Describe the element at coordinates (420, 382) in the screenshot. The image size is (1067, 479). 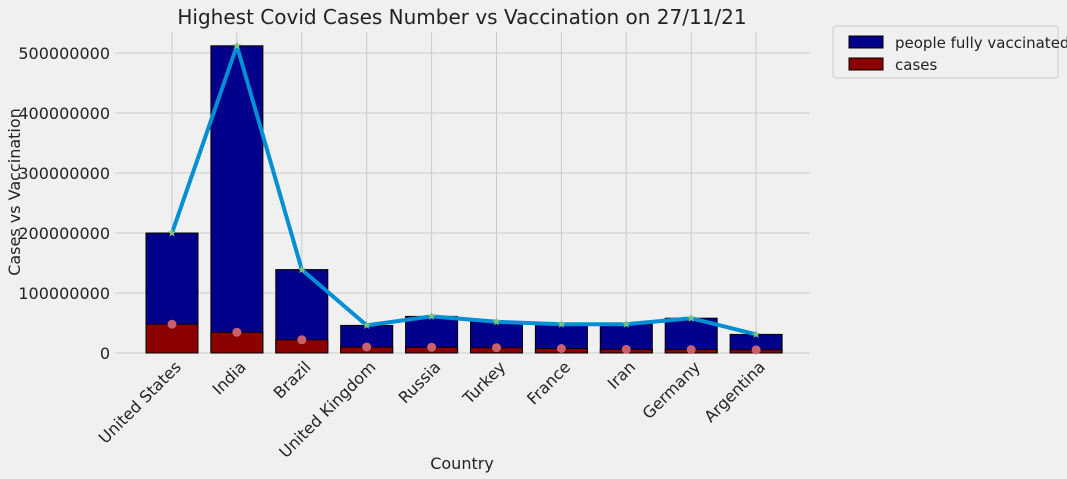
I see `x-tick-label: Russia` at that location.